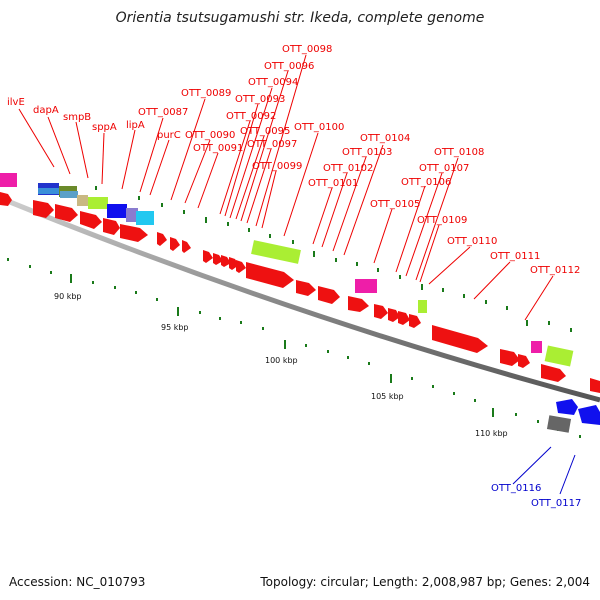 The width and height of the screenshot is (600, 600). Describe the element at coordinates (544, 470) in the screenshot. I see `leader-lines-blue` at that location.